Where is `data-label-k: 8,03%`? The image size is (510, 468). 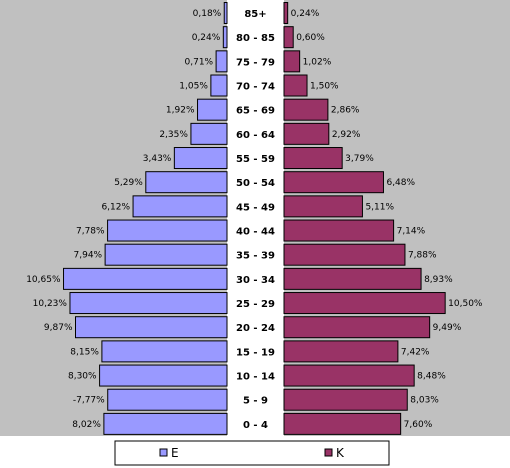
data-label-k: 8,03% is located at coordinates (424, 401).